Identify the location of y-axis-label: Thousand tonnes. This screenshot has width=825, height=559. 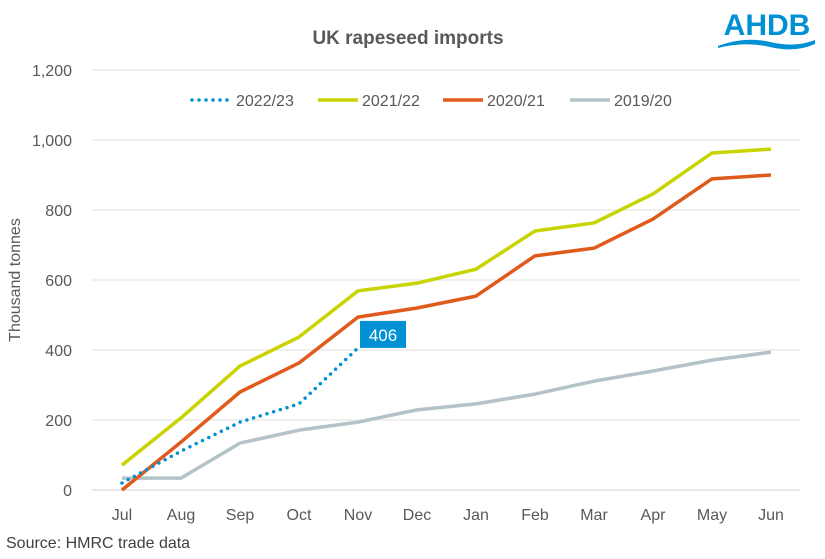
(15, 280).